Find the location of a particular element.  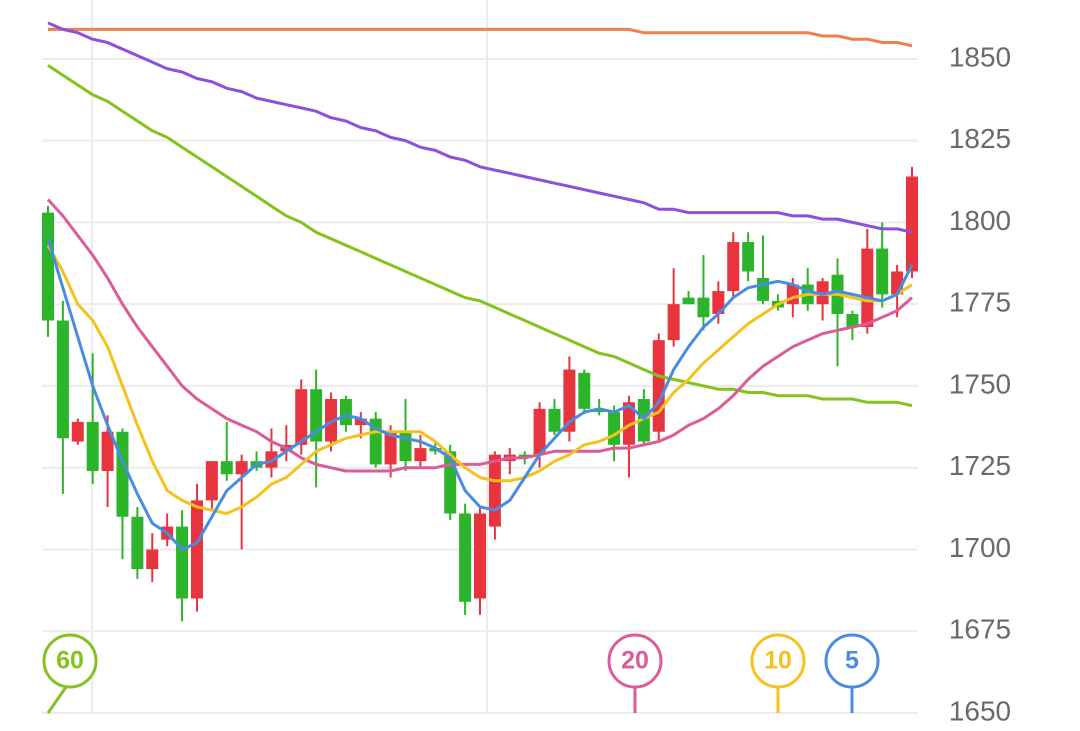

legend-tail is located at coordinates (57, 700).